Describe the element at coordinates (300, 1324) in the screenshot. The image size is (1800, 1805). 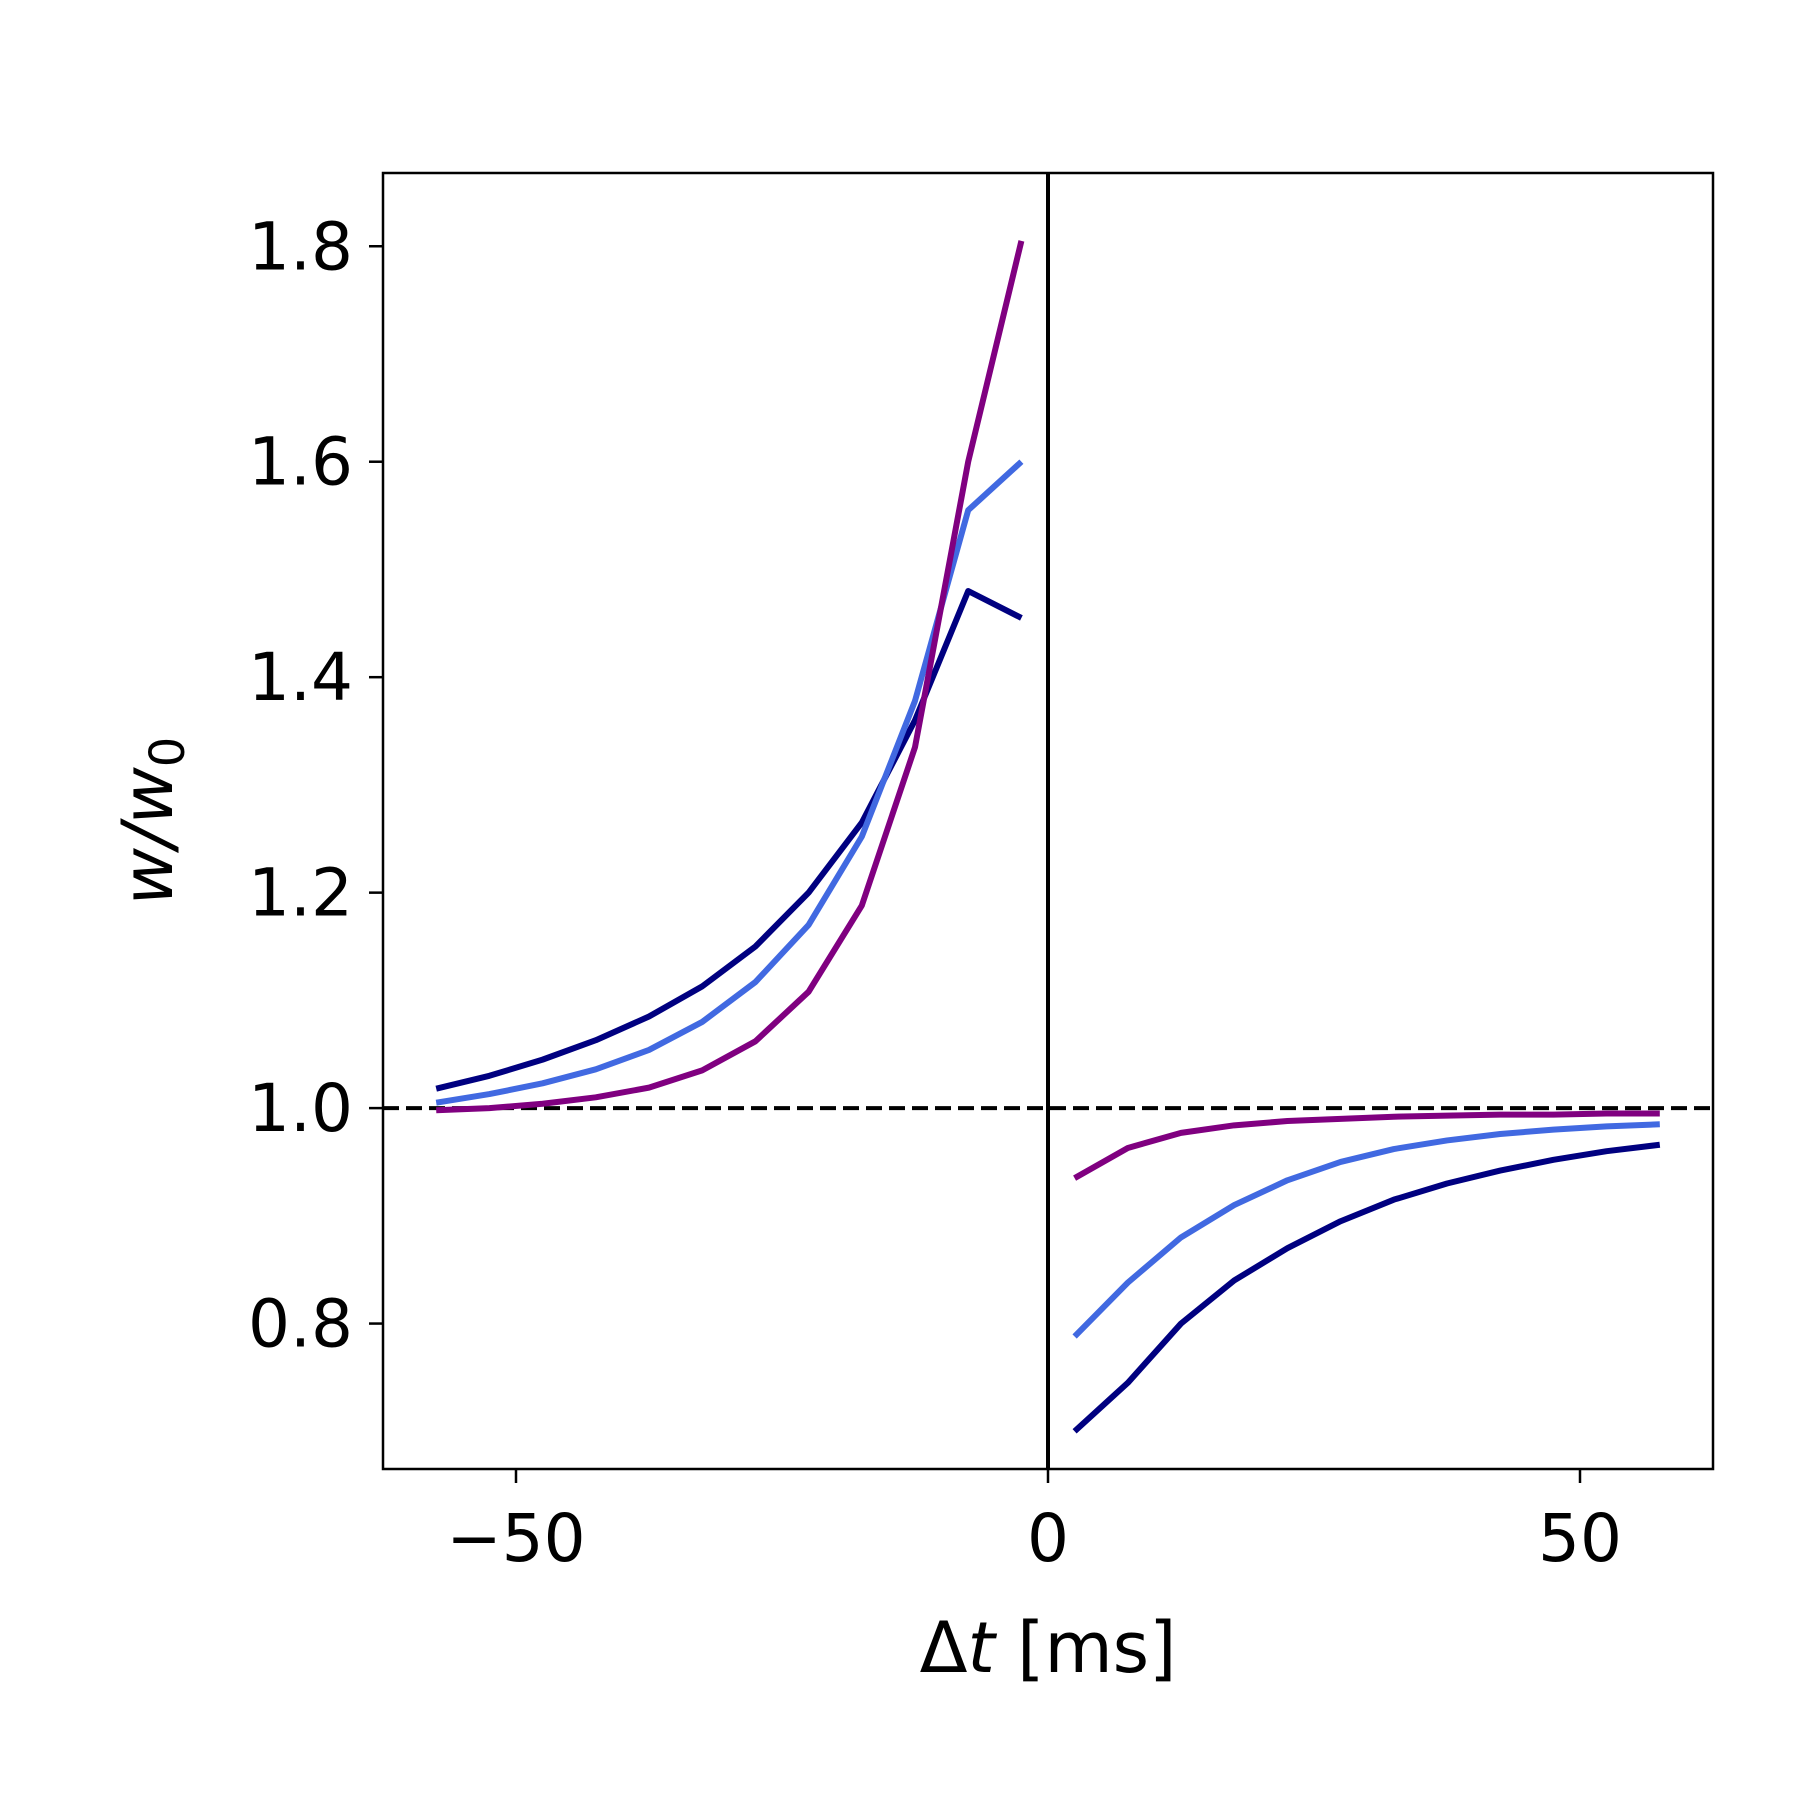
I see `y-tick-label: 0.8` at that location.